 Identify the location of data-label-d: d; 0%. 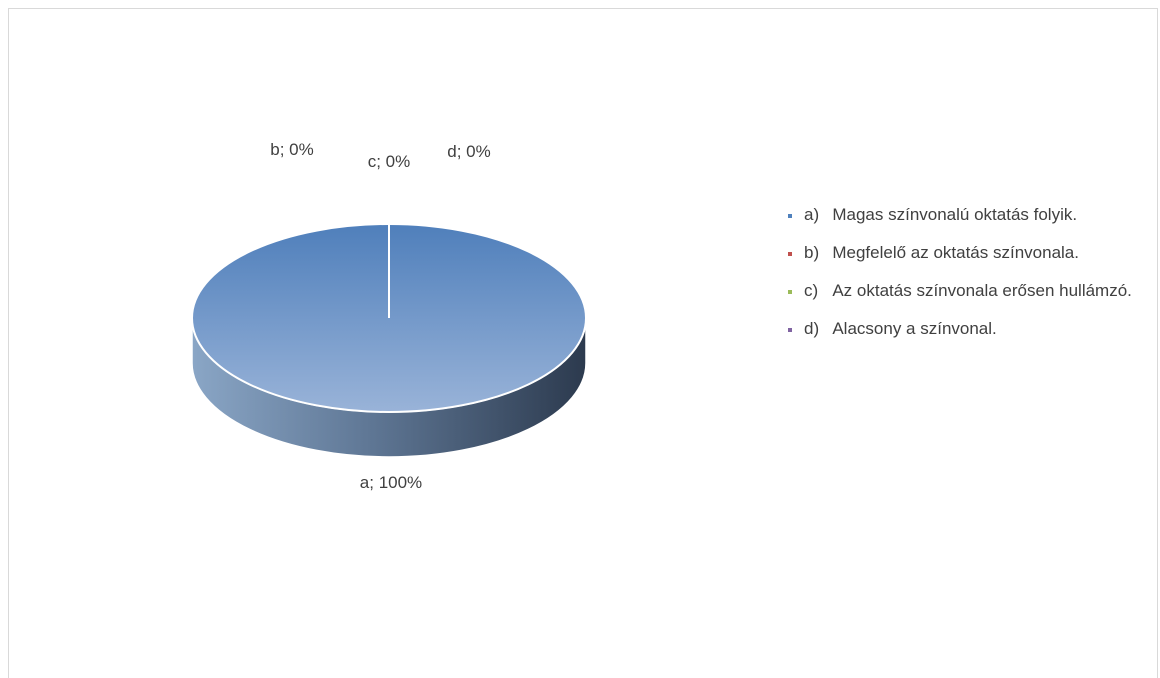
(468, 151).